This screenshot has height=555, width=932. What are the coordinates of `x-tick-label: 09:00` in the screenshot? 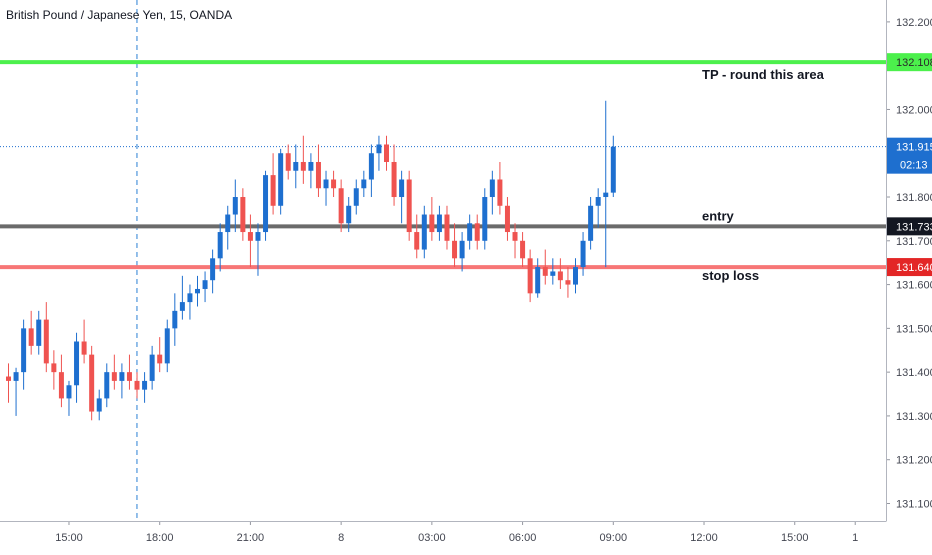 It's located at (614, 538).